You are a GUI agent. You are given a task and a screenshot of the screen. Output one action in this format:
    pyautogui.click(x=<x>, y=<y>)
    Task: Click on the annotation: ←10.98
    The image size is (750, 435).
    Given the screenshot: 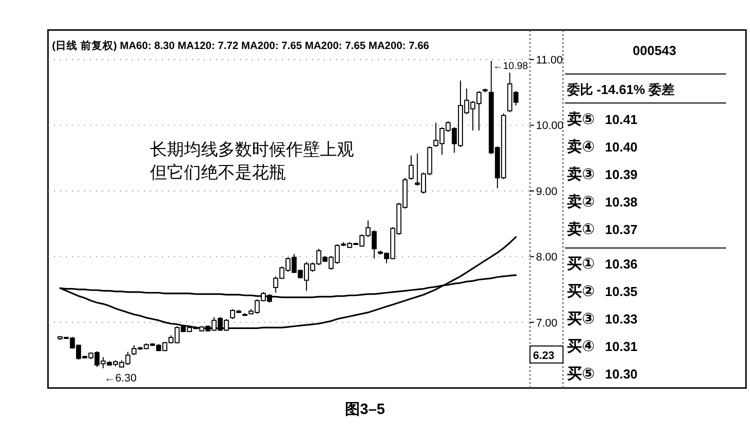 What is the action you would take?
    pyautogui.click(x=510, y=66)
    